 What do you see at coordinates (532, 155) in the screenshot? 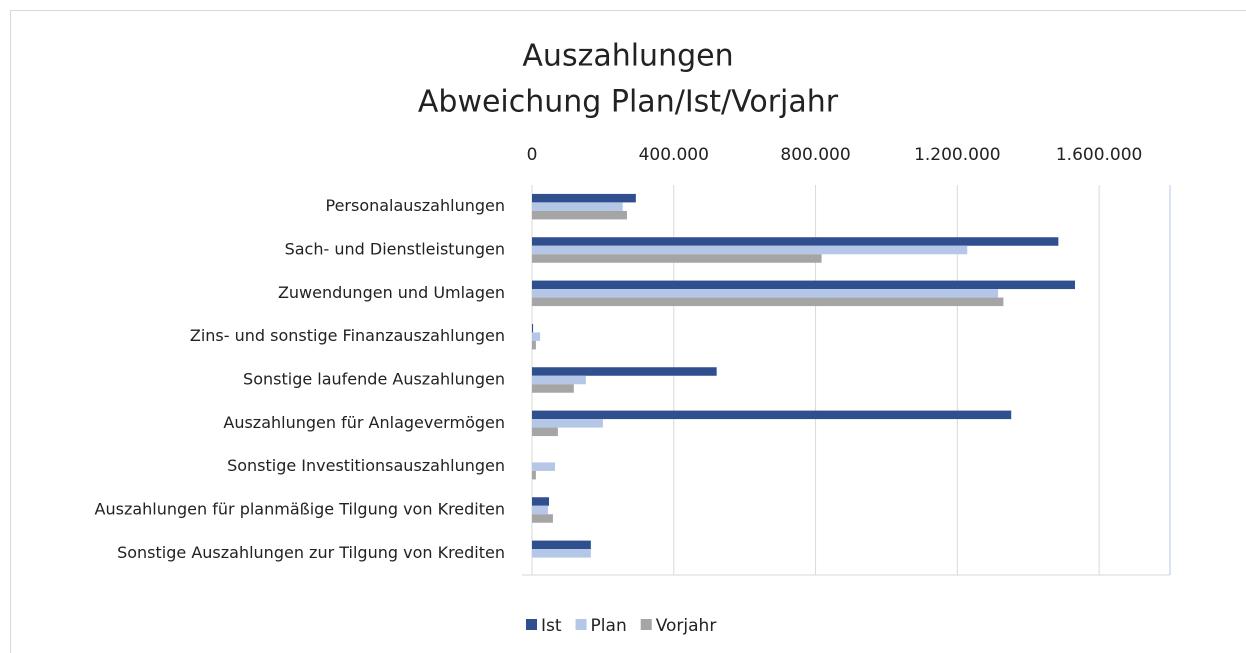
I see `x-tick-label: 0` at bounding box center [532, 155].